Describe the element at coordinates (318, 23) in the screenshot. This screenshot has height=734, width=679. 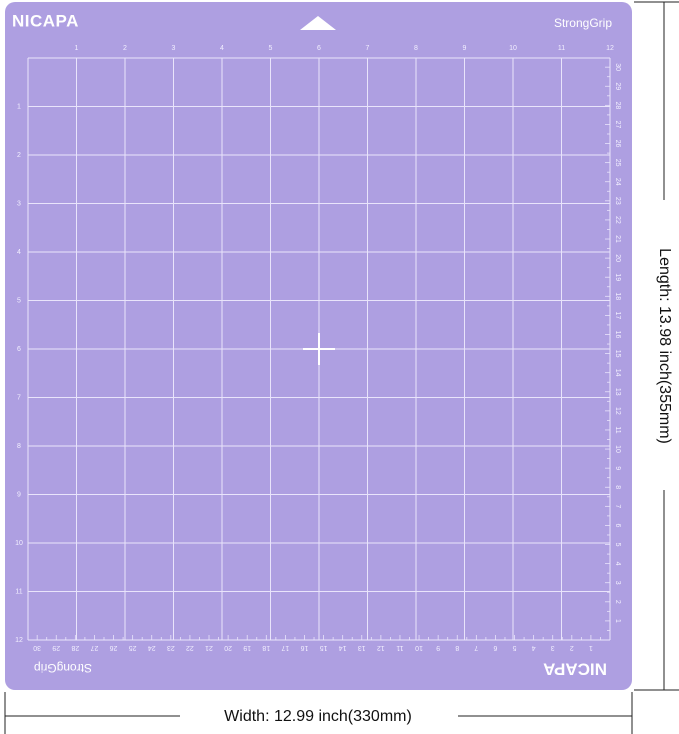
I see `hang-notch` at that location.